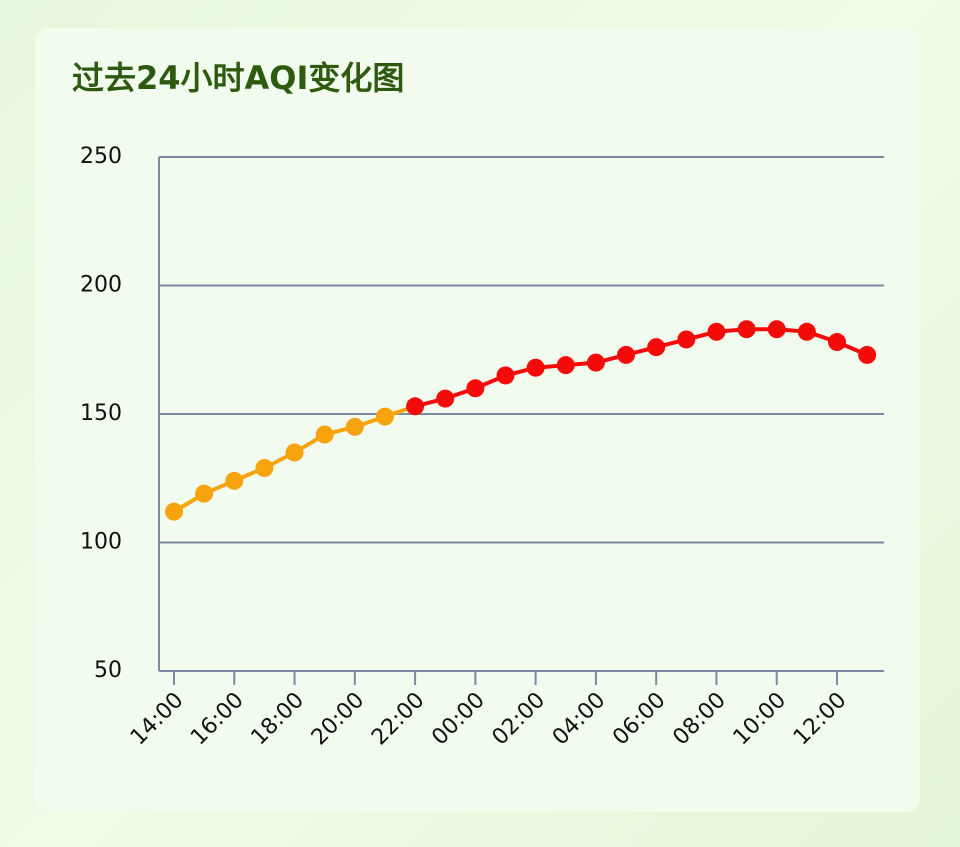 Image resolution: width=960 pixels, height=847 pixels. I want to click on x-tick-label: 16:00, so click(217, 719).